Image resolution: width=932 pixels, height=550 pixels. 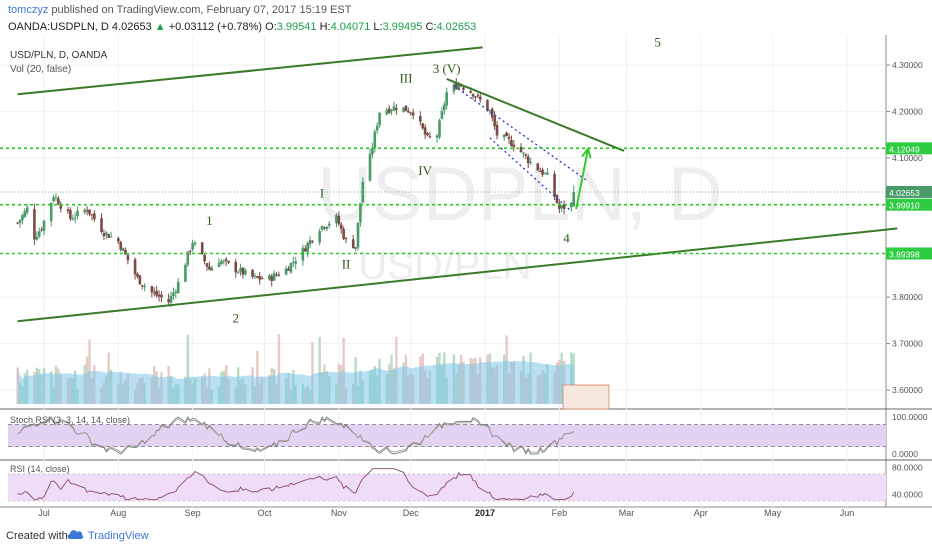 What do you see at coordinates (447, 487) in the screenshot?
I see `rsi-band` at bounding box center [447, 487].